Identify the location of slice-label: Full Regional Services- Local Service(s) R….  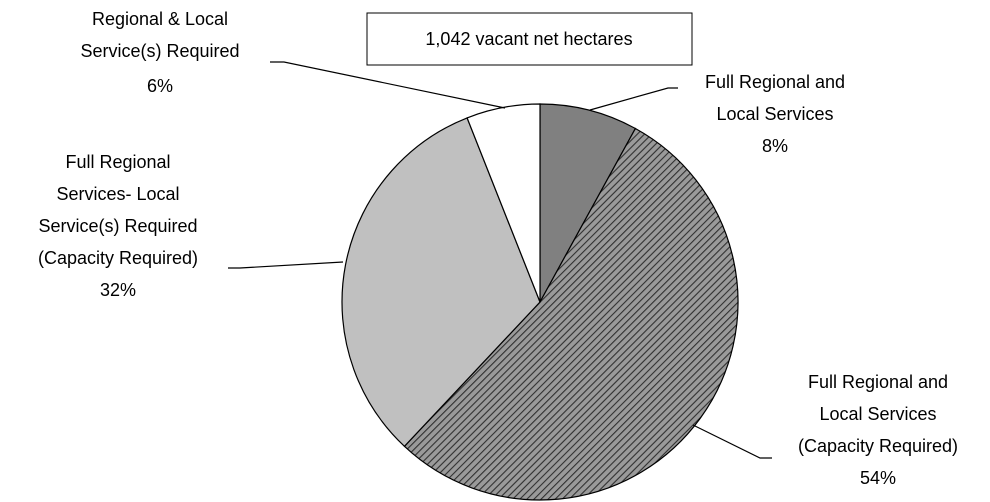
(118, 210).